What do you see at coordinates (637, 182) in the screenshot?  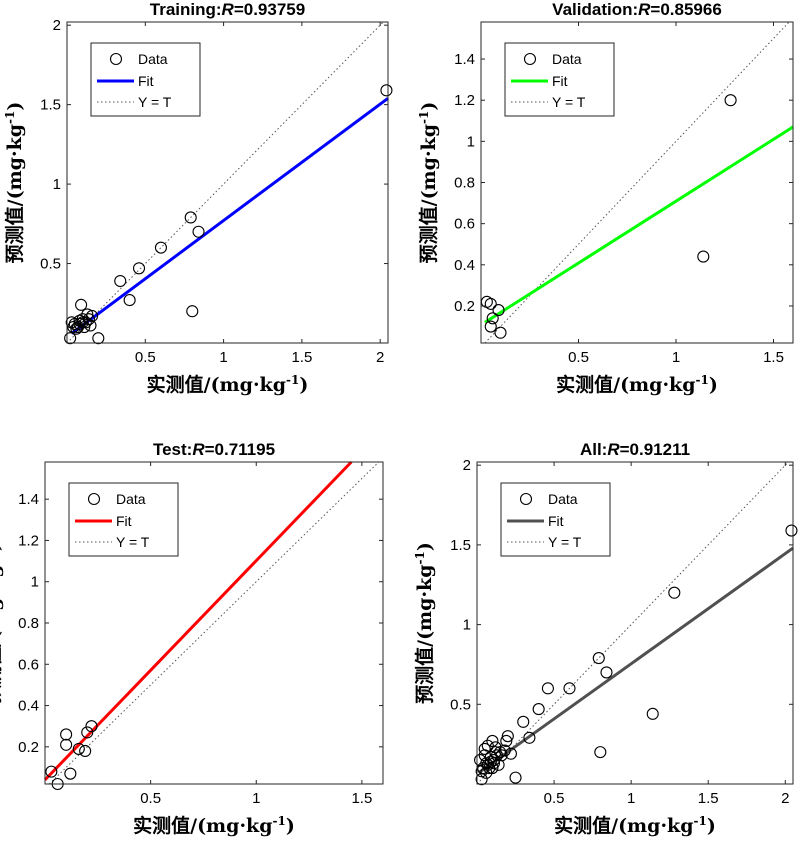 I see `reference-line-y-equals-t` at bounding box center [637, 182].